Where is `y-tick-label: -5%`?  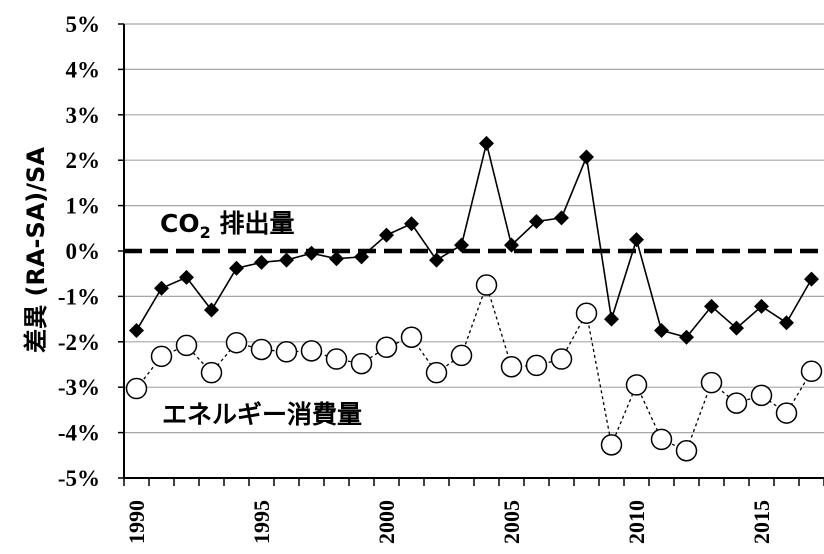
y-tick-label: -5% is located at coordinates (79, 478).